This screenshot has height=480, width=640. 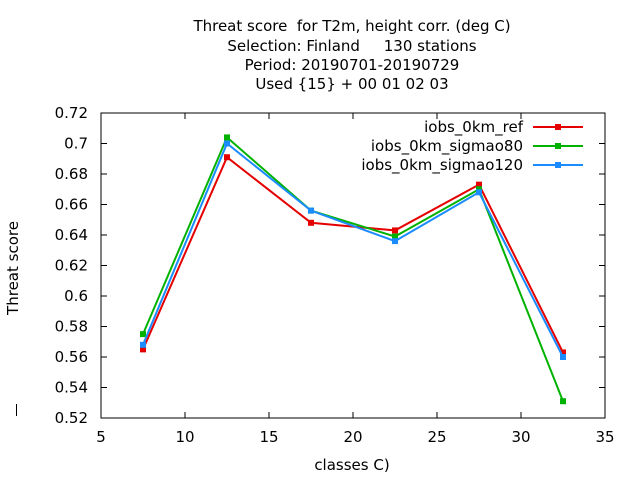 I want to click on y-tick-label: 0.64, so click(x=71, y=235).